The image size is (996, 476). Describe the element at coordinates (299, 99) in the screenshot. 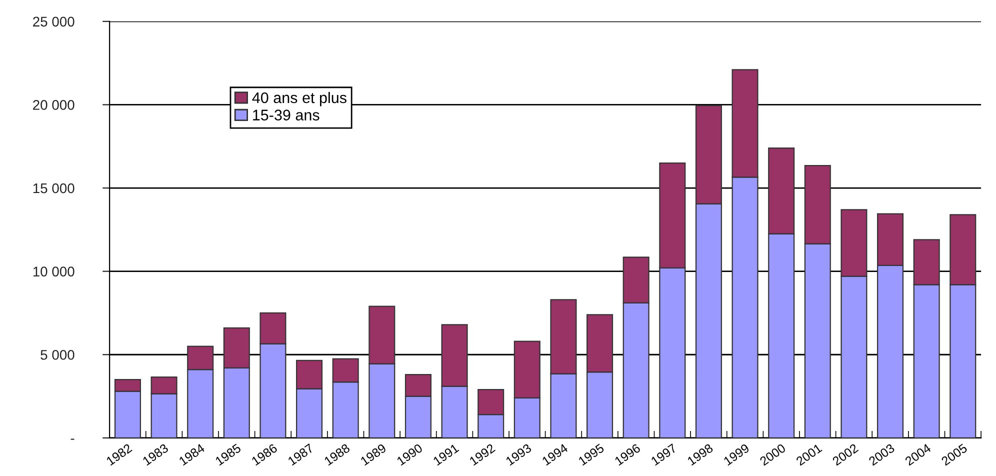

I see `legend-label: 40 ans et plus` at that location.